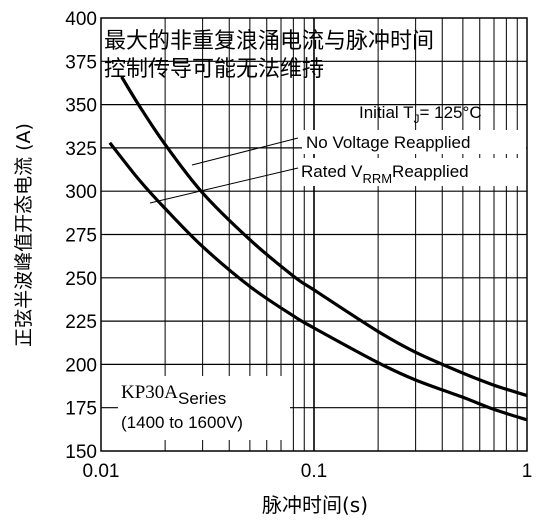 This screenshot has height=524, width=545. I want to click on no-voltage-leader-line, so click(245, 151).